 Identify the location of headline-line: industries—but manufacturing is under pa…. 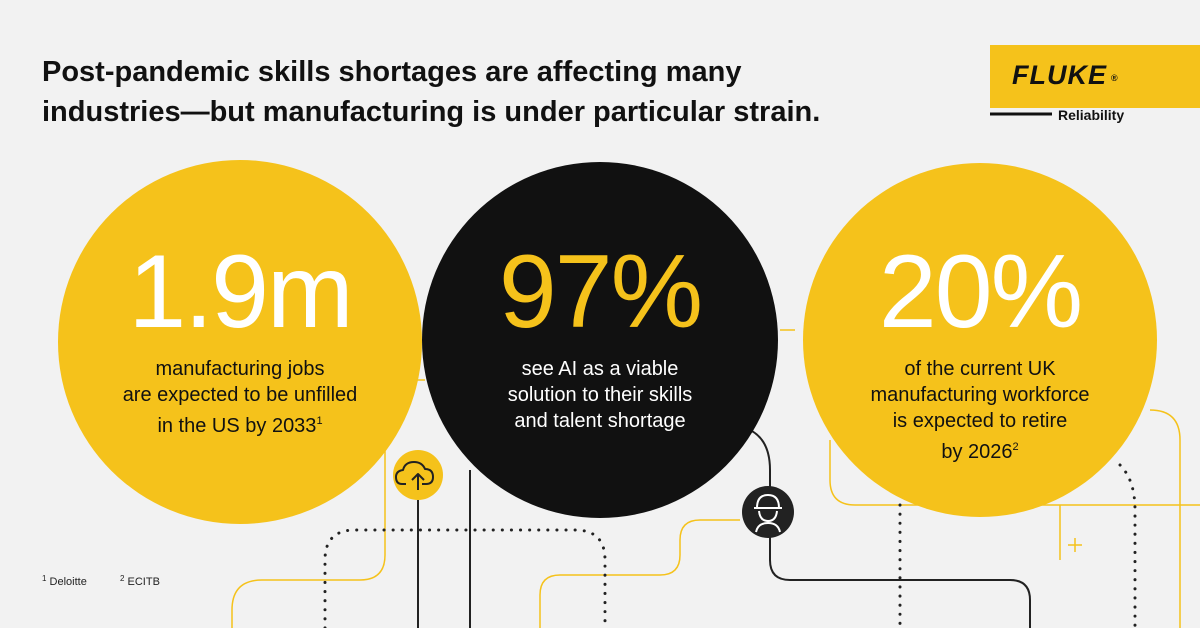
(431, 112).